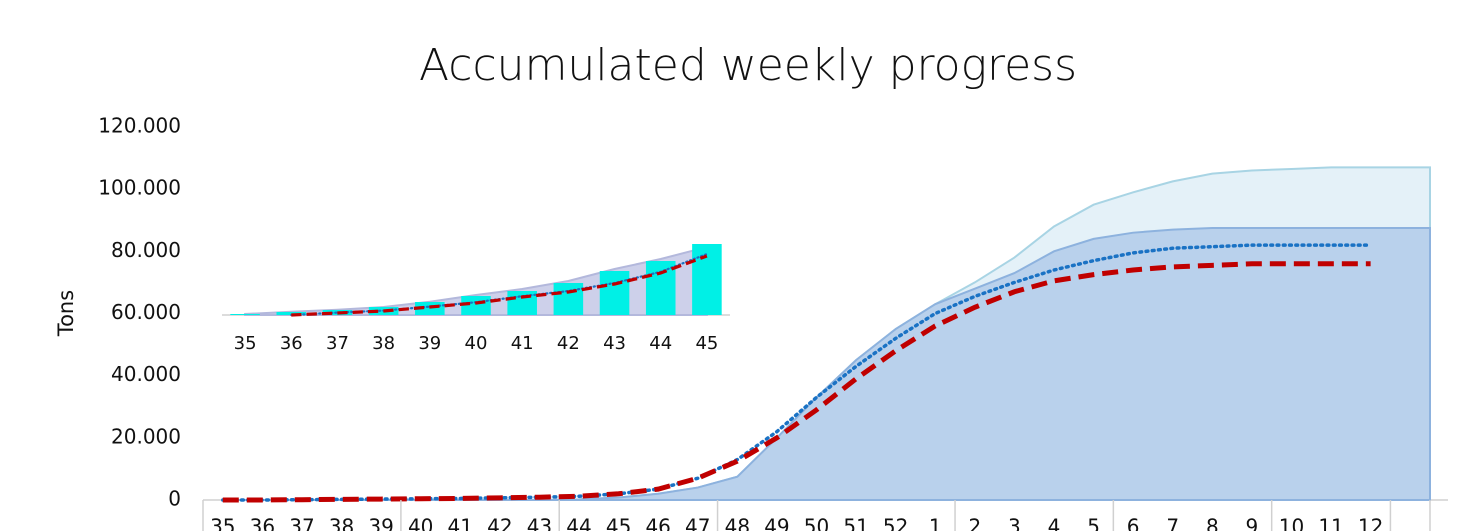 The width and height of the screenshot is (1476, 531). I want to click on x-tick-label: 9, so click(1252, 523).